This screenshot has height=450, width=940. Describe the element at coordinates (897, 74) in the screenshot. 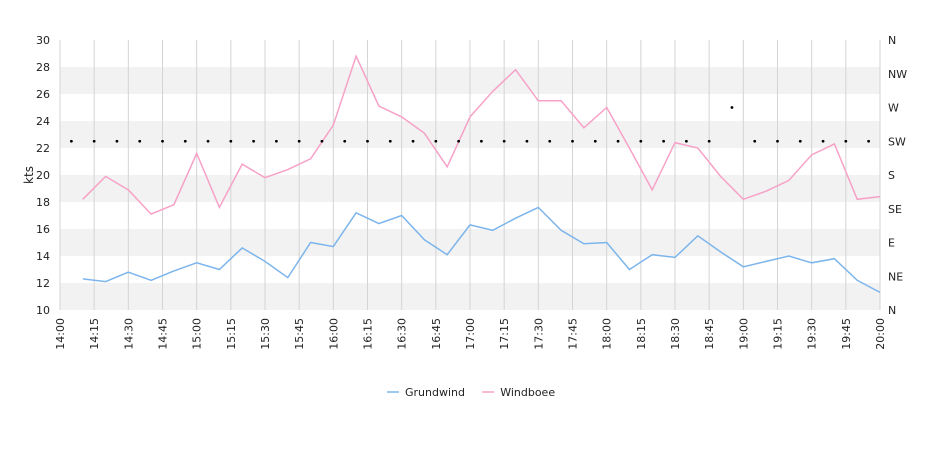

I see `direction-tick-label: NW` at that location.